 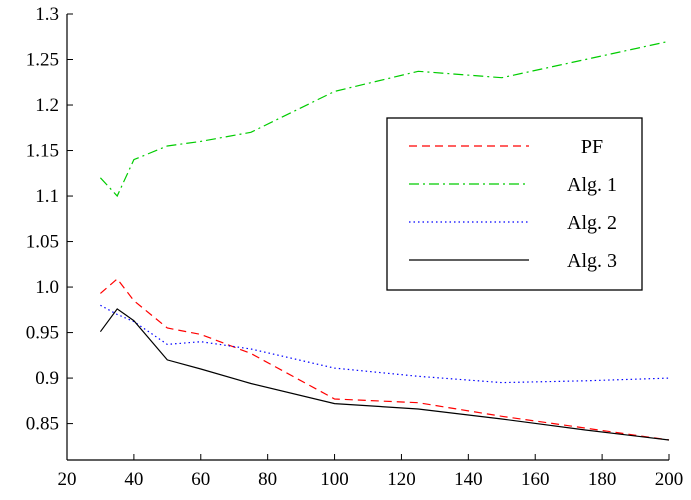 I want to click on y-tick-label: 1.0, so click(x=47, y=287).